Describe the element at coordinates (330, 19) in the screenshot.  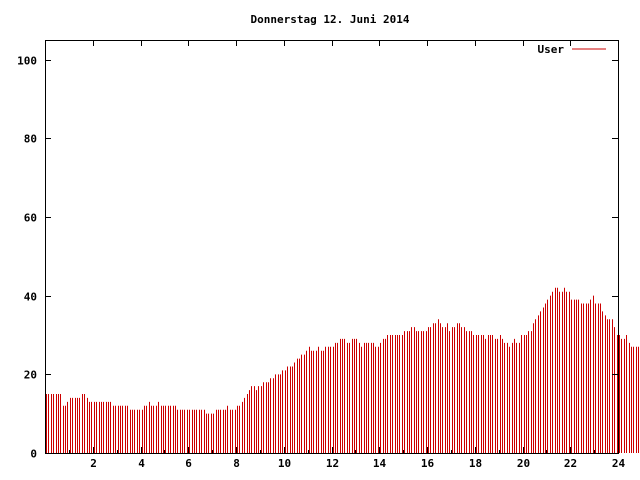
I see `chart-title: Donnerstag 12. Juni 2014` at that location.